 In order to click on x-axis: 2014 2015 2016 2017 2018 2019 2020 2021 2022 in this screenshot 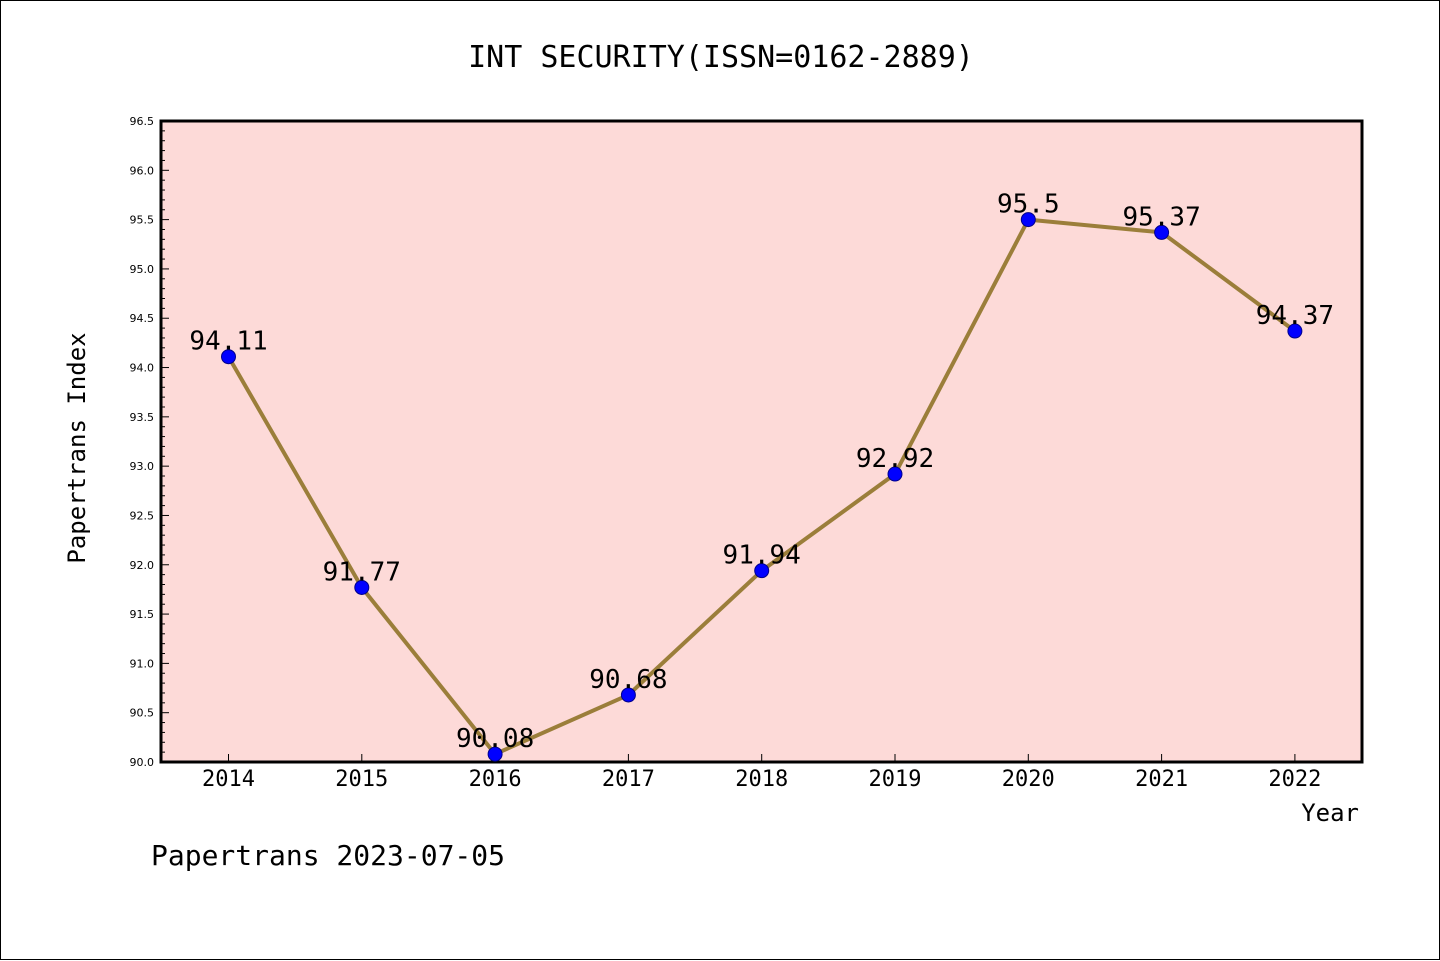, I will do `click(761, 773)`.